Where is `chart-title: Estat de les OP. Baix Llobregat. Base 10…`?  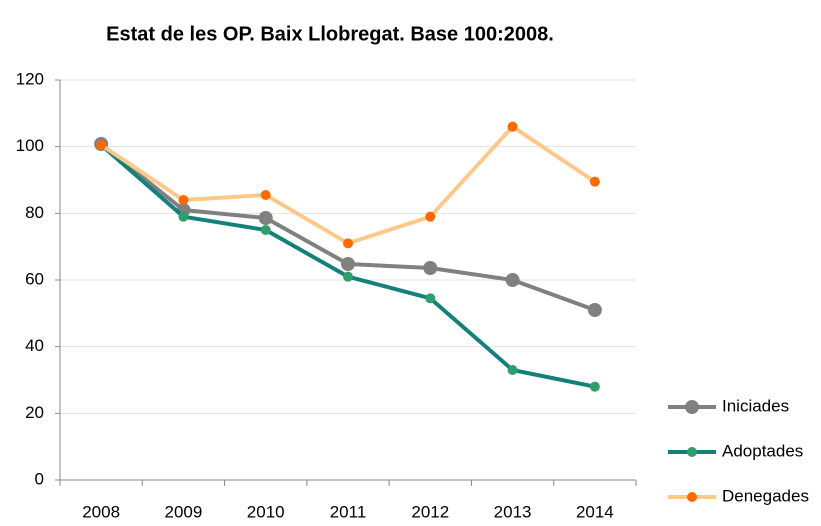
chart-title: Estat de les OP. Baix Llobregat. Base 10… is located at coordinates (330, 34).